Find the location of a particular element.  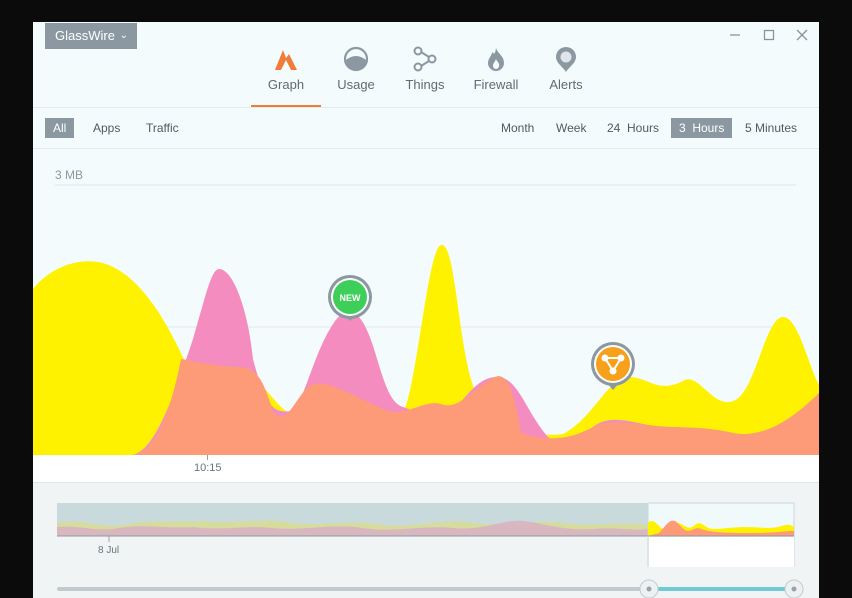

slider-track is located at coordinates (353, 589).